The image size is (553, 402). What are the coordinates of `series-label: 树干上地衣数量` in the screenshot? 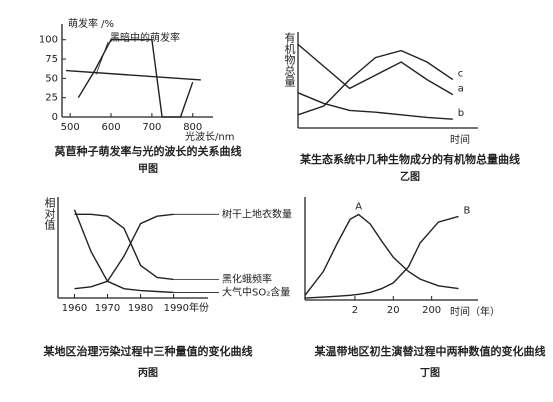 It's located at (257, 213).